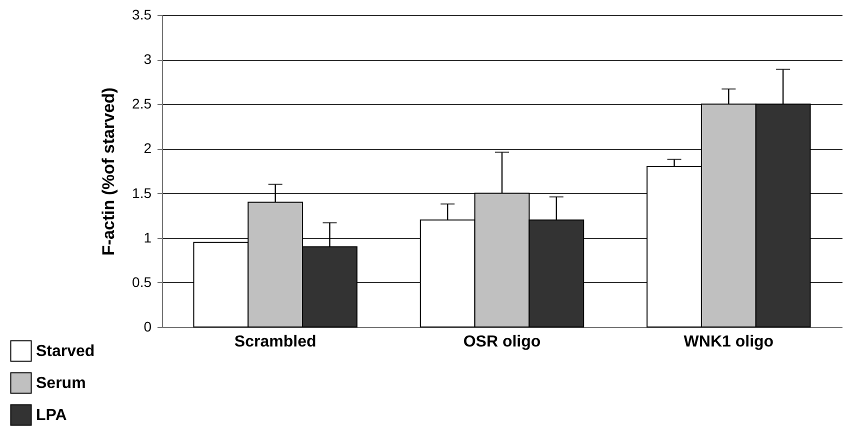 The width and height of the screenshot is (843, 441). Describe the element at coordinates (142, 192) in the screenshot. I see `y-tick-label: 1.5` at that location.